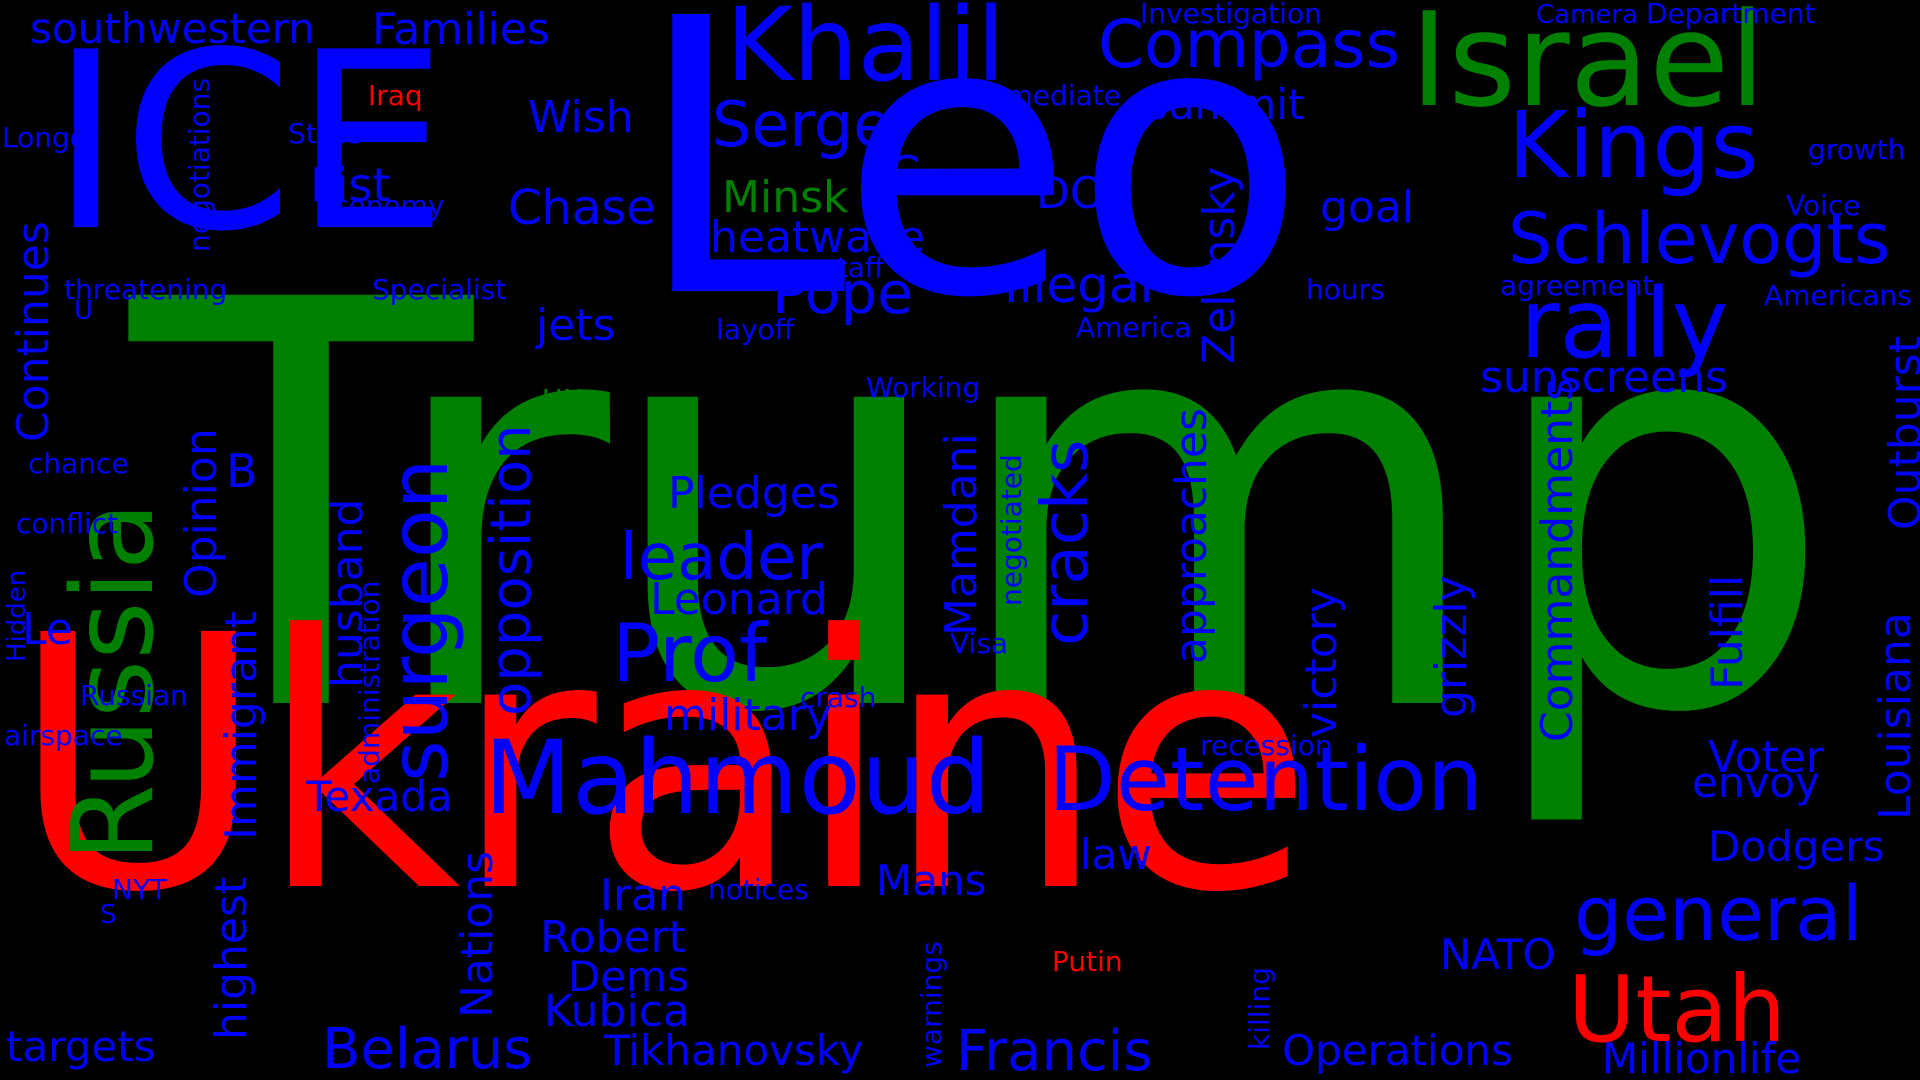 This screenshot has height=1080, width=1920. I want to click on word-russian: Russian, so click(134, 695).